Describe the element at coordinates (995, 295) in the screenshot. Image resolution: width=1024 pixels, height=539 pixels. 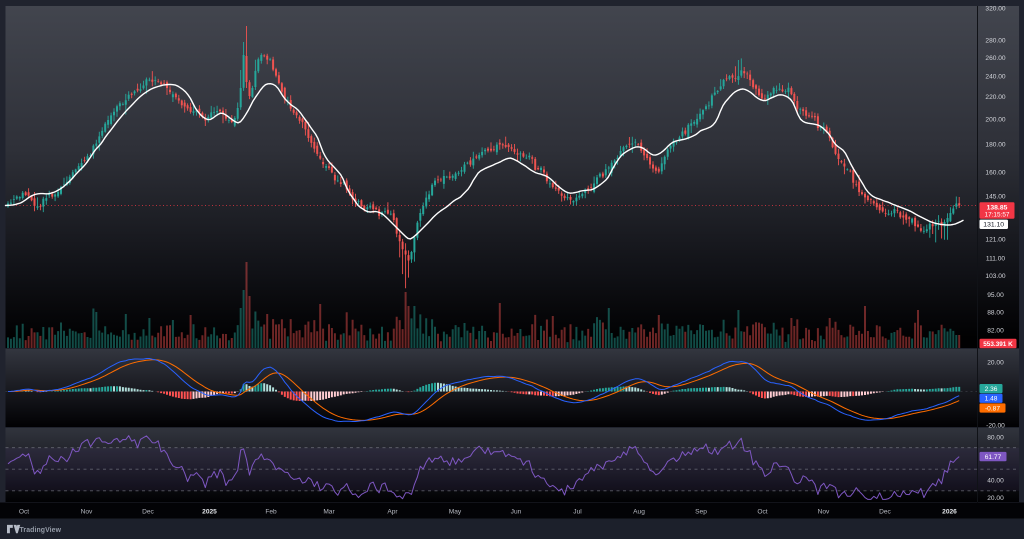
I see `svg-text: 95.00` at that location.